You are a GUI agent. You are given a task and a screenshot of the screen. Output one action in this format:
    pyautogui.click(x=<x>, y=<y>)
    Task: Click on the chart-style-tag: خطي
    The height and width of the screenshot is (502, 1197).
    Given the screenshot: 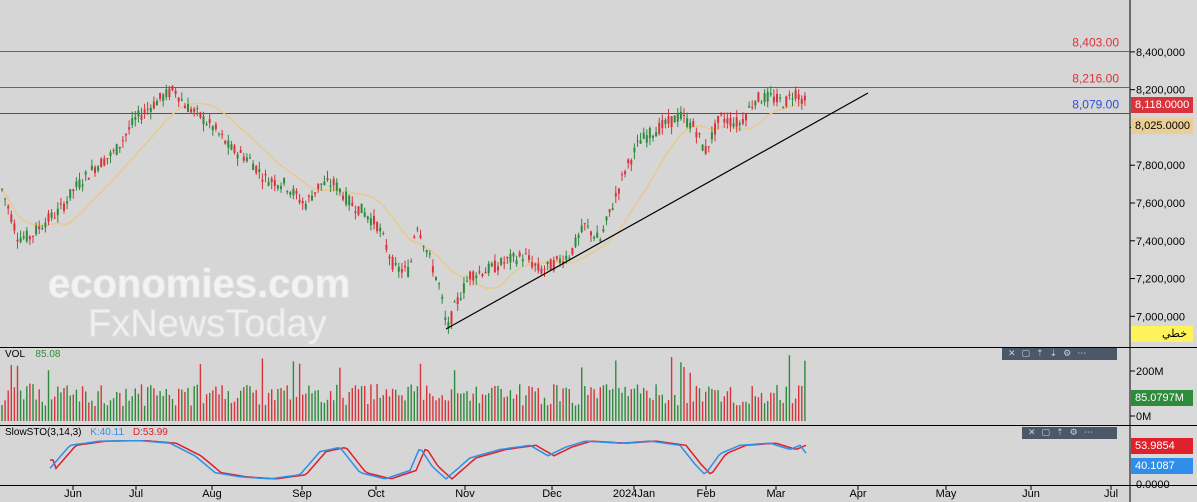 What is the action you would take?
    pyautogui.click(x=1162, y=334)
    